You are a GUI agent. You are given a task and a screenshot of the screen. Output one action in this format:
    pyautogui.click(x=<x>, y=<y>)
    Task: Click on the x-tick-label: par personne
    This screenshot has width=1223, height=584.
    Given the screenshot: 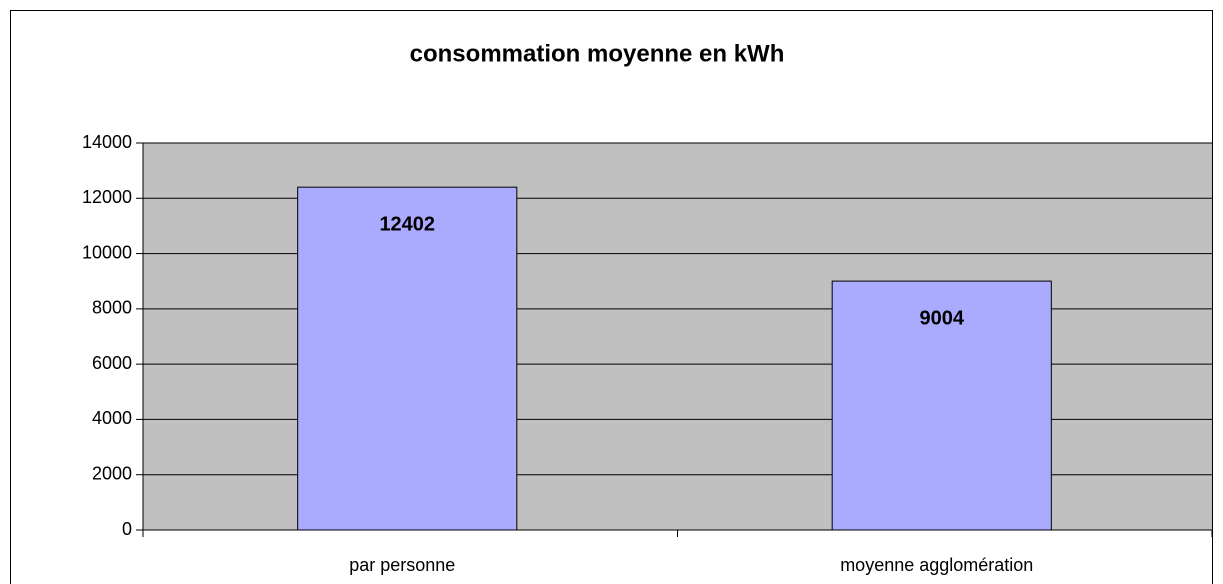 What is the action you would take?
    pyautogui.click(x=402, y=565)
    